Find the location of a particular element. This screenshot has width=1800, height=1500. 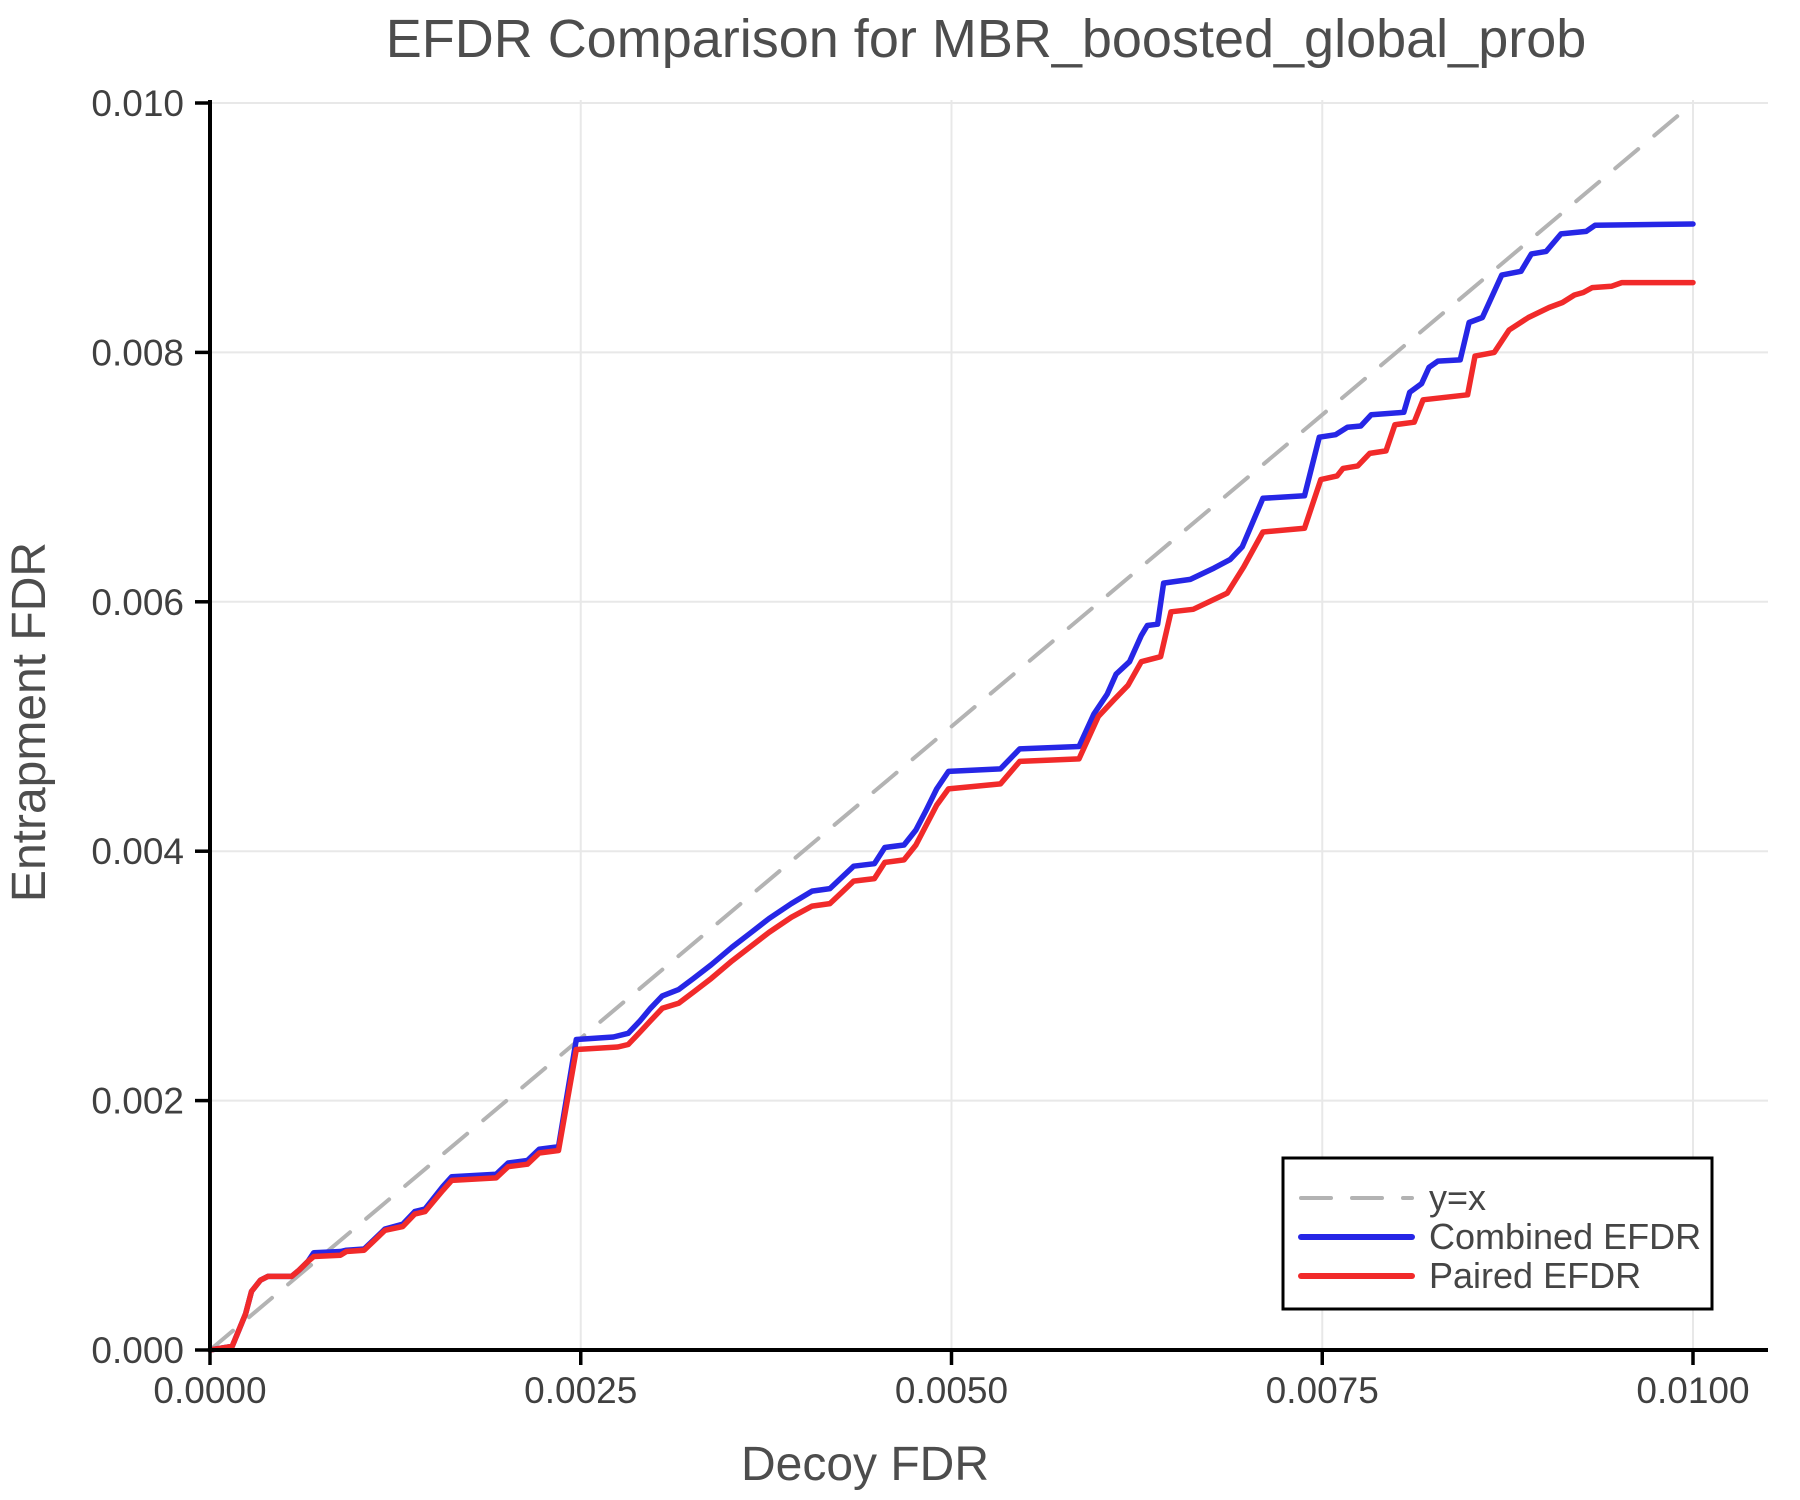

y-tick-label: 0.004 is located at coordinates (137, 851).